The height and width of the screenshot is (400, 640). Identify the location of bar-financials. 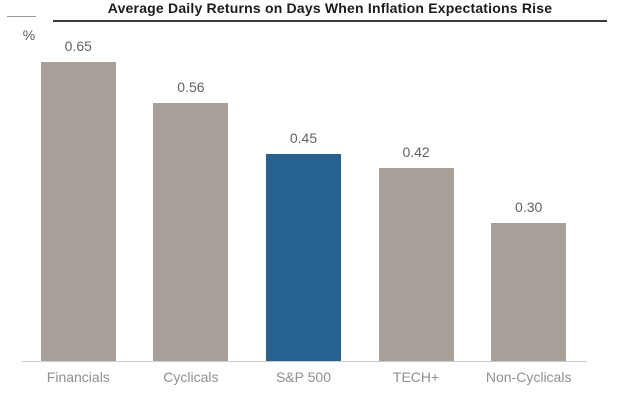
(78, 211).